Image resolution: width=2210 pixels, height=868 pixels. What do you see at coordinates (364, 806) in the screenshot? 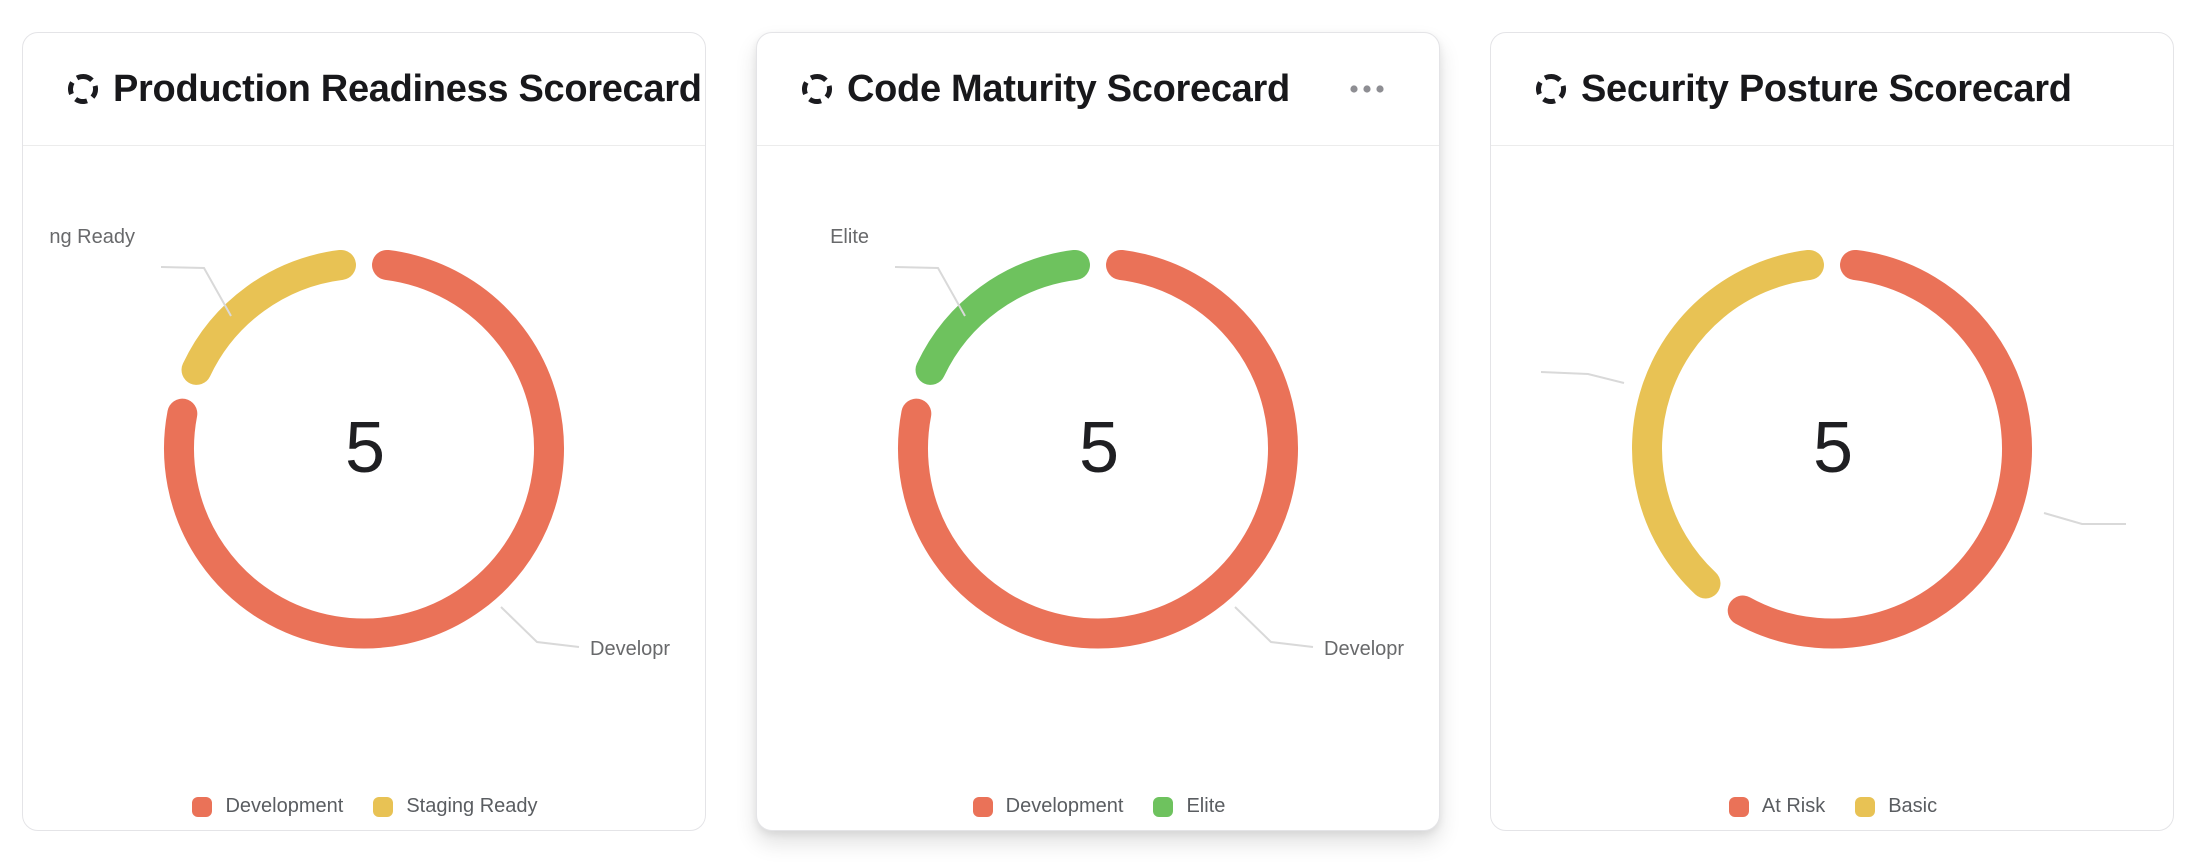
I see `chart-legend: Development Staging Ready` at bounding box center [364, 806].